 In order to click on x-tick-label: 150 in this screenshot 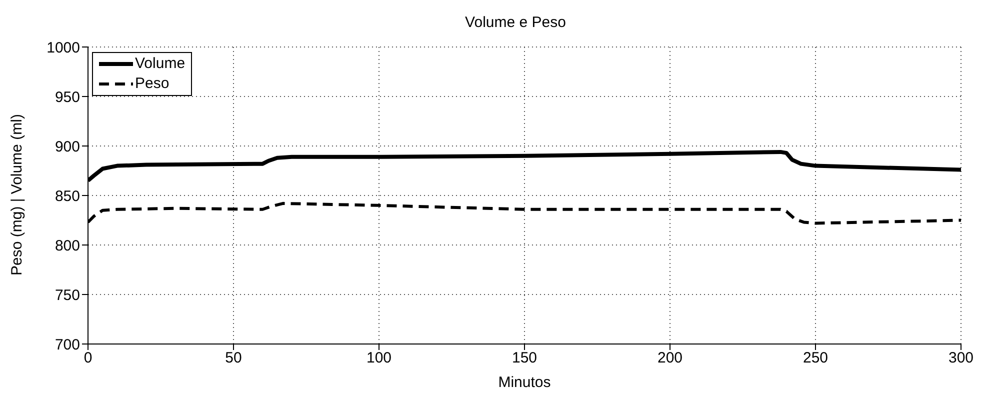, I will do `click(525, 358)`.